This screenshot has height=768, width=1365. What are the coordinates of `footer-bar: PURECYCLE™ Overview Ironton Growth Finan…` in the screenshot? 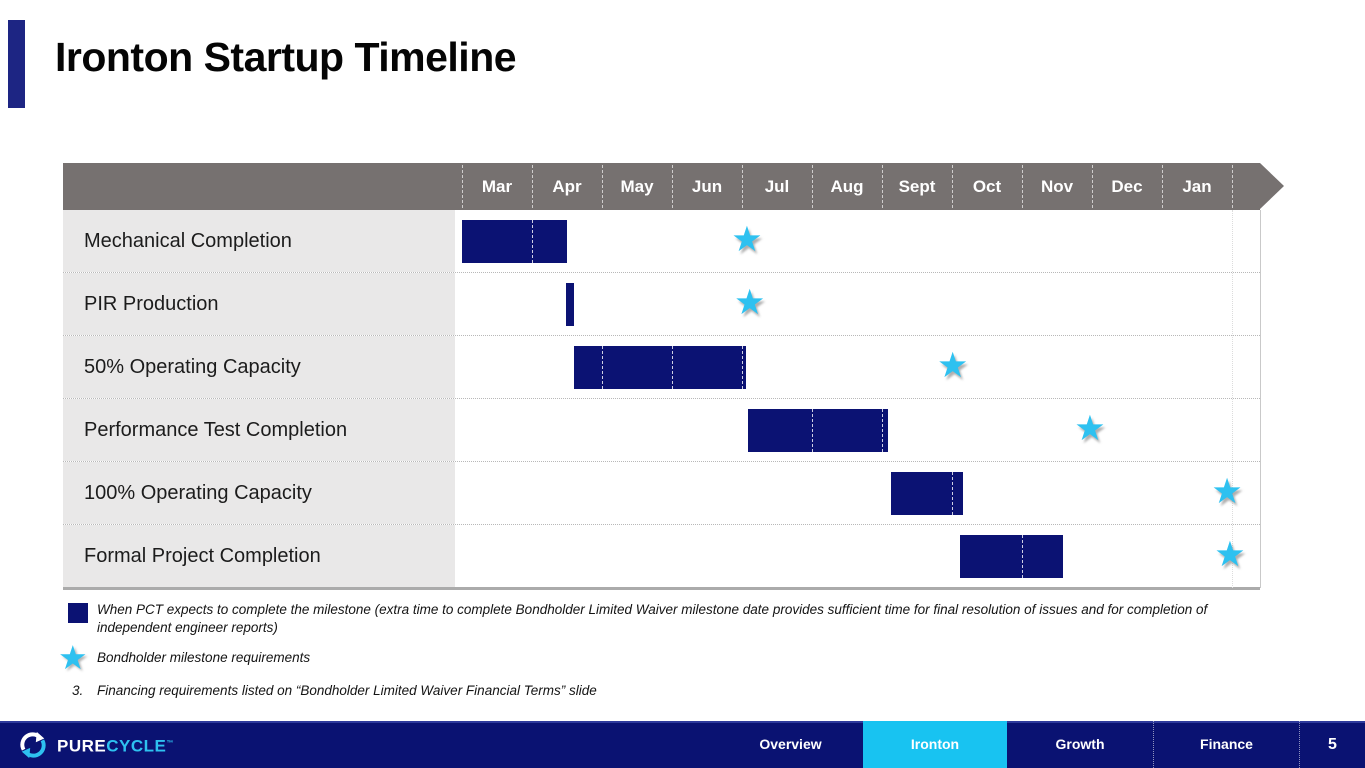 It's located at (682, 744).